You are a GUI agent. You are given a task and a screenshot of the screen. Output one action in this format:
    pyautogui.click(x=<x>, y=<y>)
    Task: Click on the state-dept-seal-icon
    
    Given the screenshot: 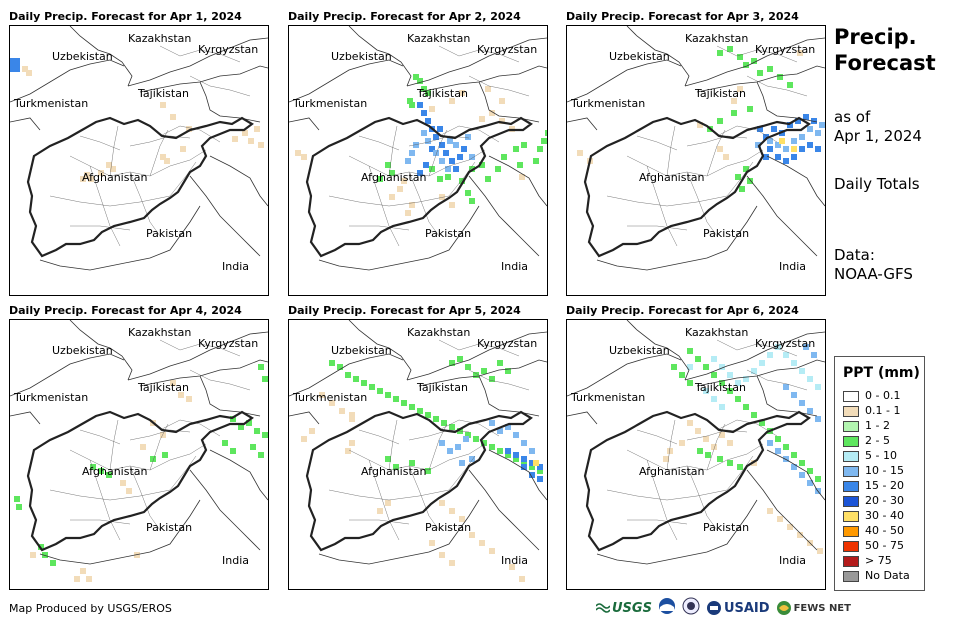 What is the action you would take?
    pyautogui.click(x=691, y=608)
    